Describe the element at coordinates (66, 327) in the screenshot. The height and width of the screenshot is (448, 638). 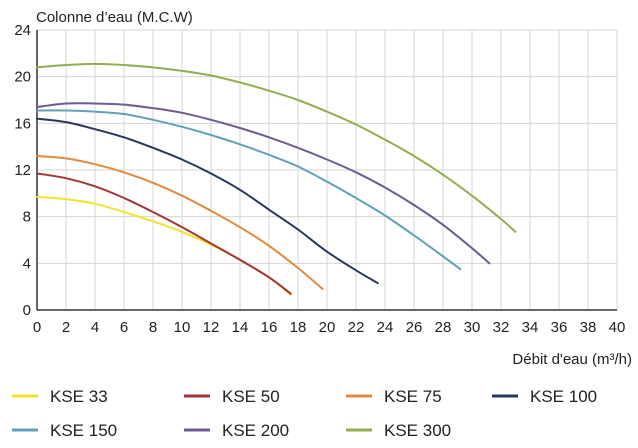
I see `x-tick-label-1: 2` at that location.